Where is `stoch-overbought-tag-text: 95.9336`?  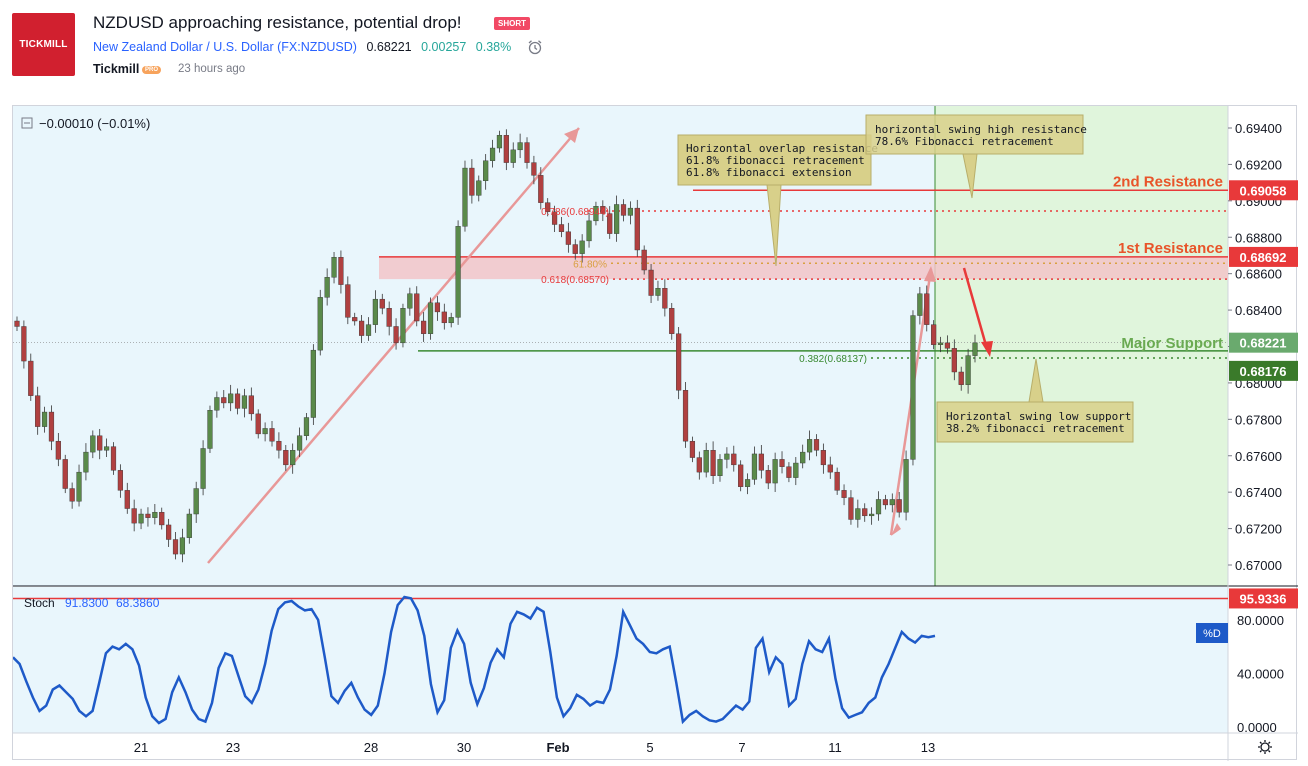
stoch-overbought-tag-text: 95.9336 is located at coordinates (1263, 598).